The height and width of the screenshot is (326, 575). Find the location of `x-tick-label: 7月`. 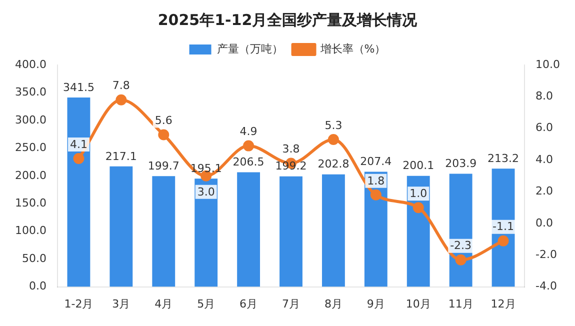

x-tick-label: 7月 is located at coordinates (291, 303).